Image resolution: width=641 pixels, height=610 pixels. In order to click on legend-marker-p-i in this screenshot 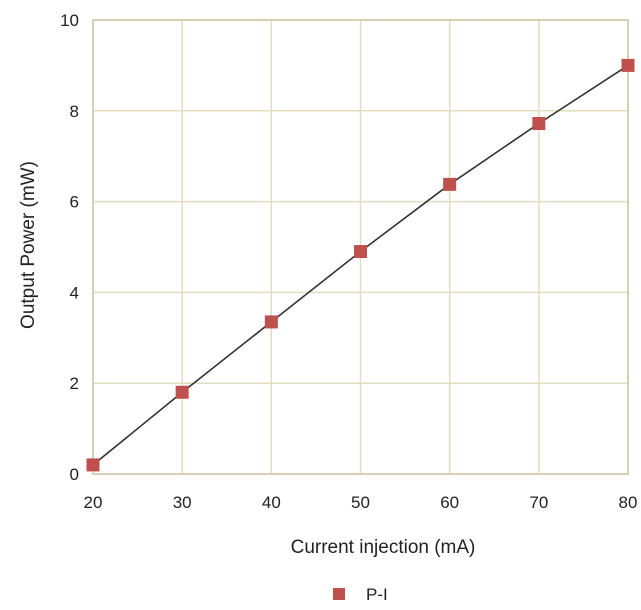, I will do `click(339, 594)`.